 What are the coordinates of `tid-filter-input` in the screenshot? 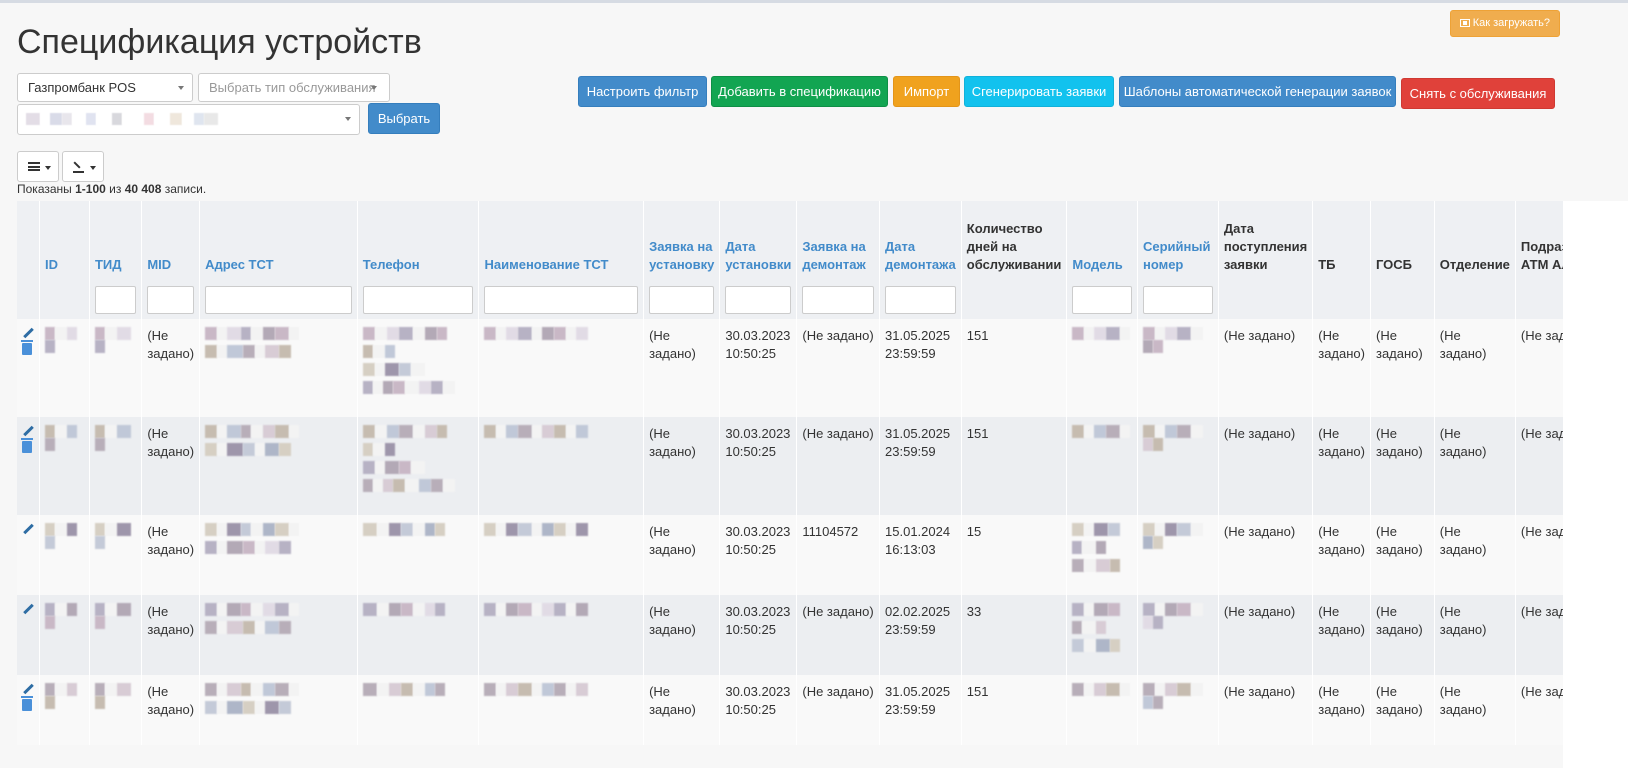 It's located at (115, 300).